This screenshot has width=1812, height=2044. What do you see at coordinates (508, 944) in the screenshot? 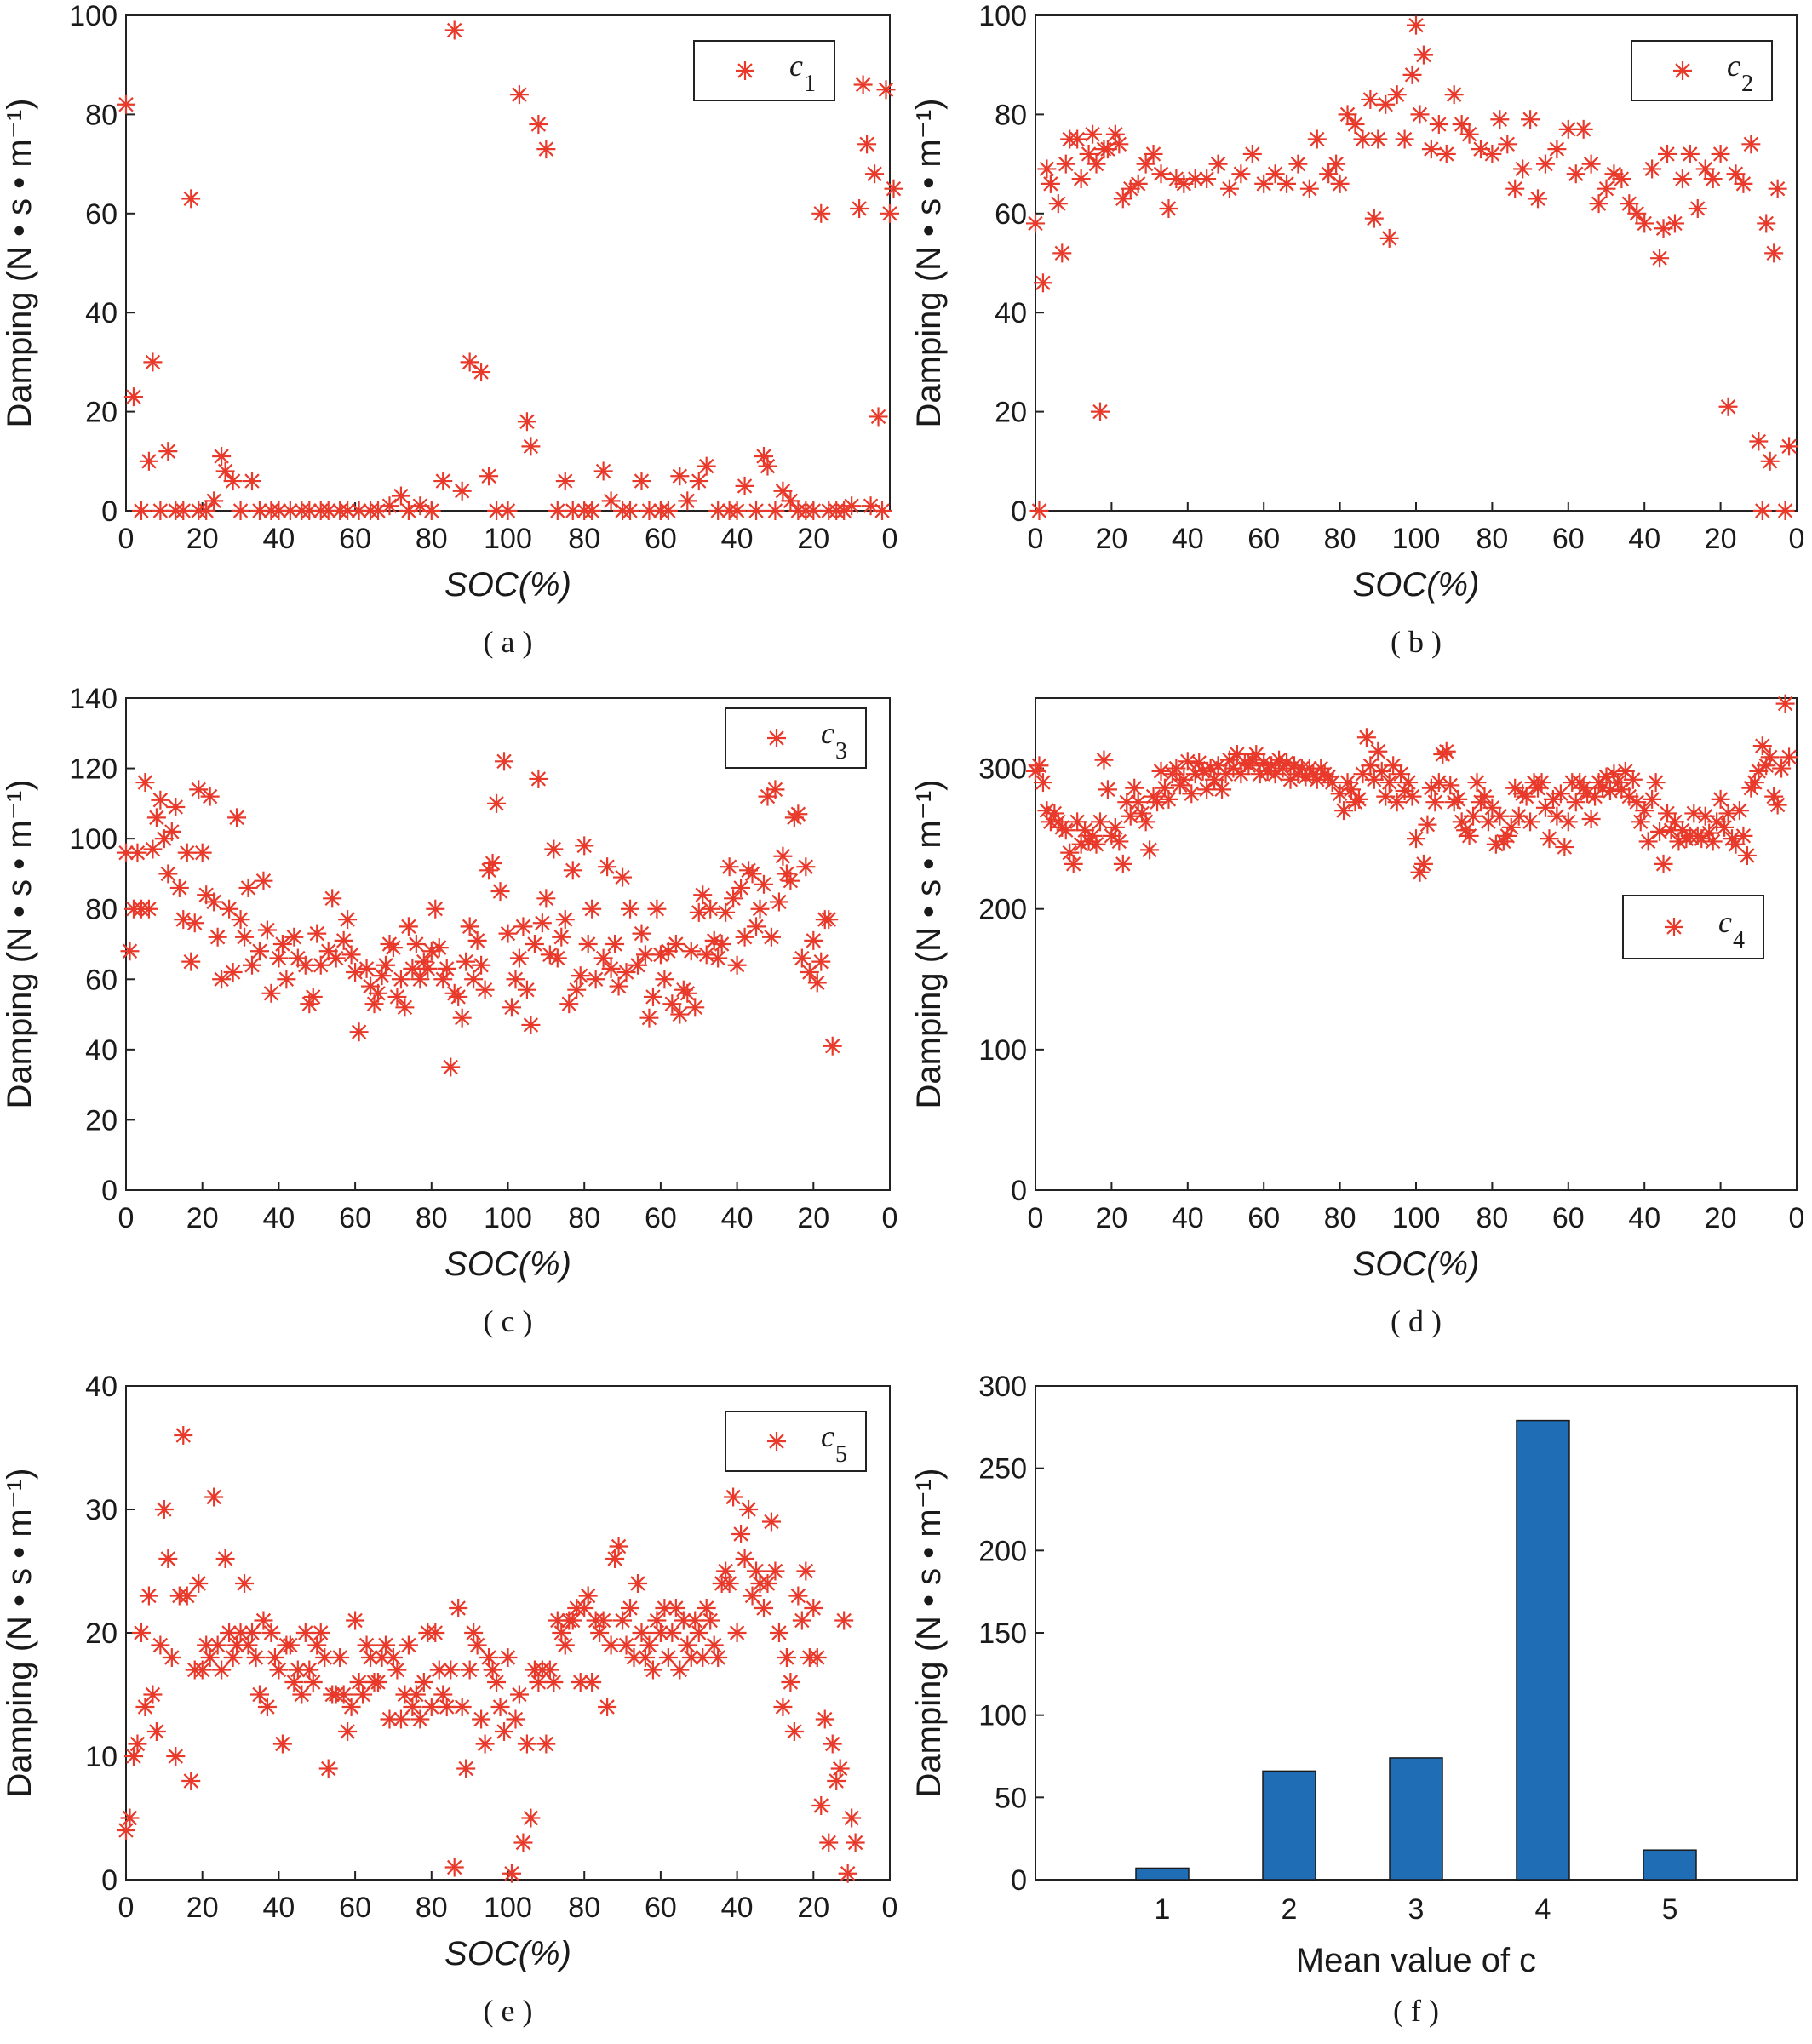
I see `plot-area-c` at bounding box center [508, 944].